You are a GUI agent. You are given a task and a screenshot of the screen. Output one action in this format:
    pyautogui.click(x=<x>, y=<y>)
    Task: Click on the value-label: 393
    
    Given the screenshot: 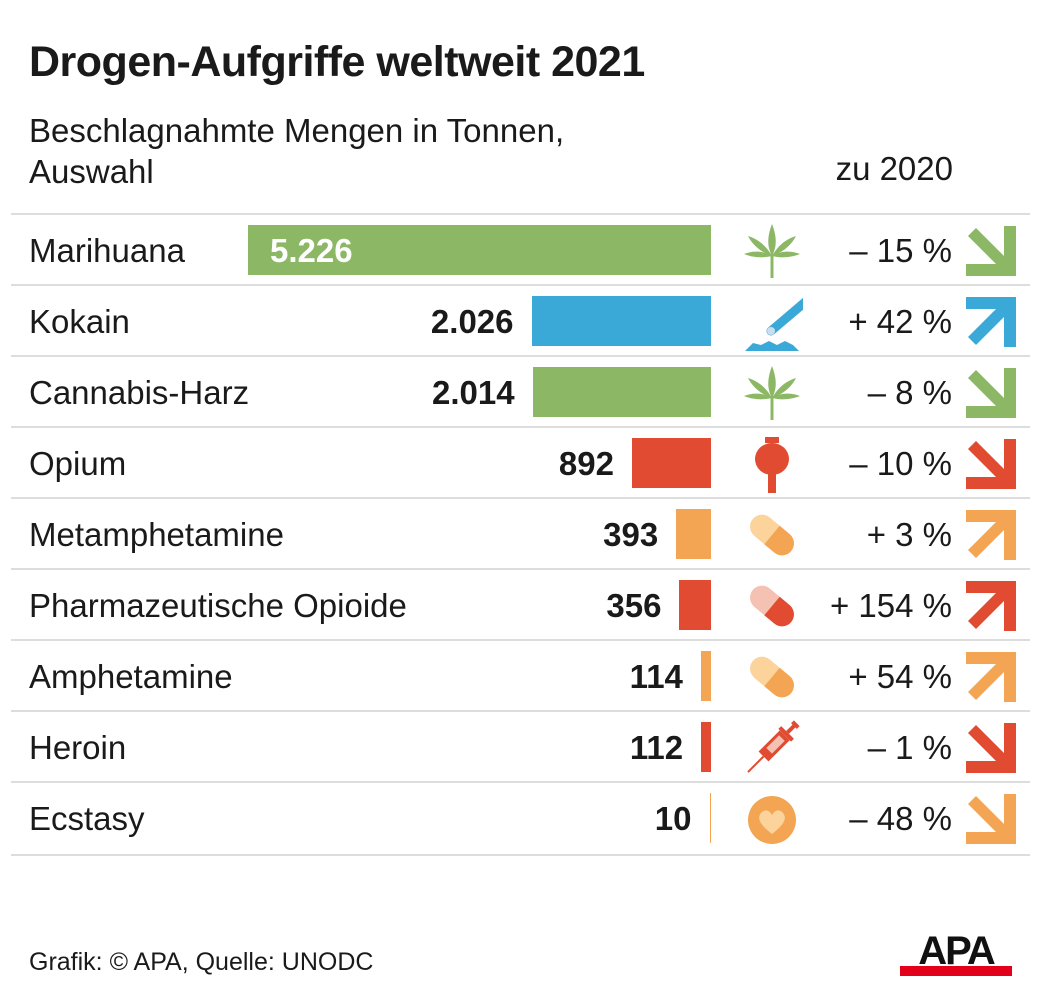 What is the action you would take?
    pyautogui.click(x=631, y=534)
    